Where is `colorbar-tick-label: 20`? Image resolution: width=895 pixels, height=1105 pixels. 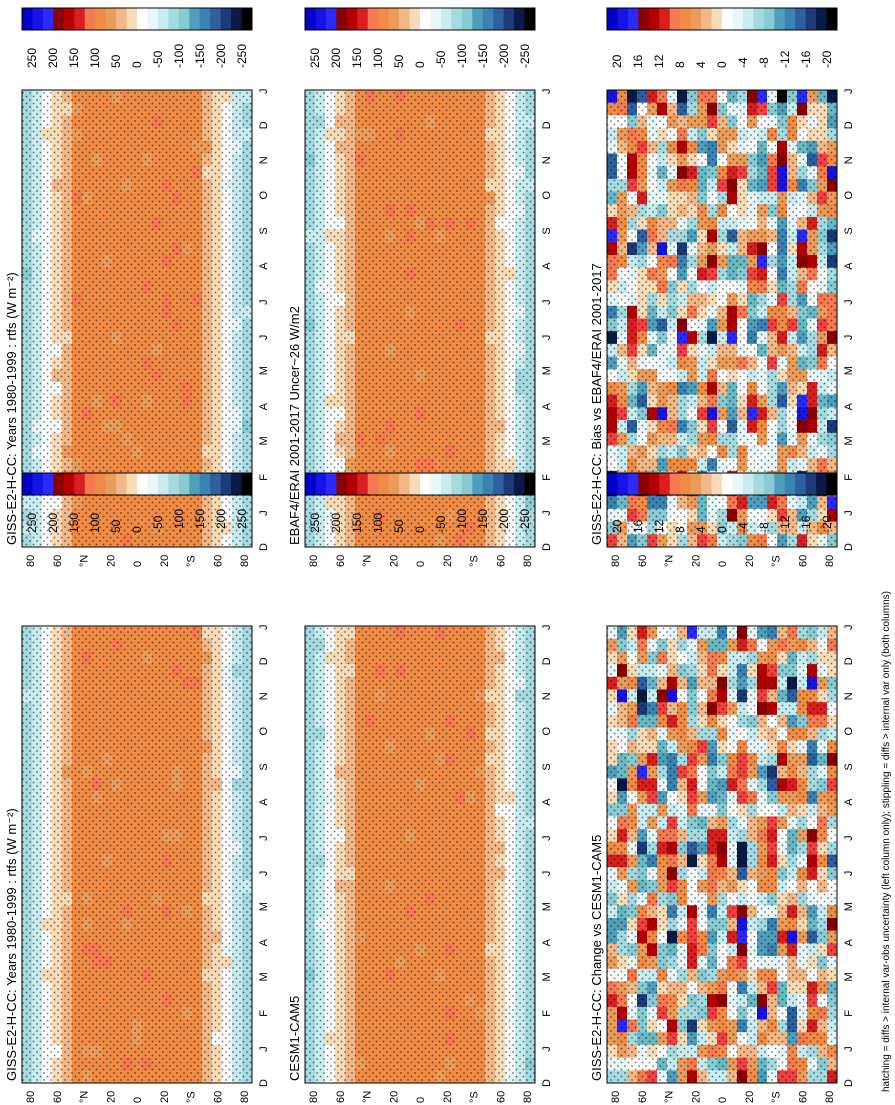
colorbar-tick-label: 20 is located at coordinates (617, 526).